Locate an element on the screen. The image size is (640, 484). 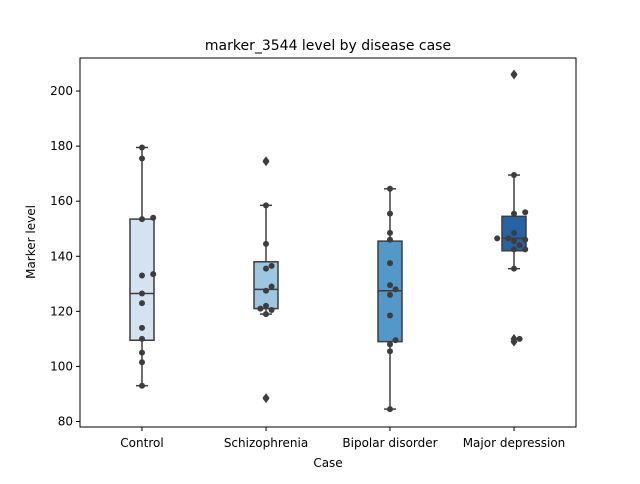
y-tick-label: 180 is located at coordinates (61, 146).